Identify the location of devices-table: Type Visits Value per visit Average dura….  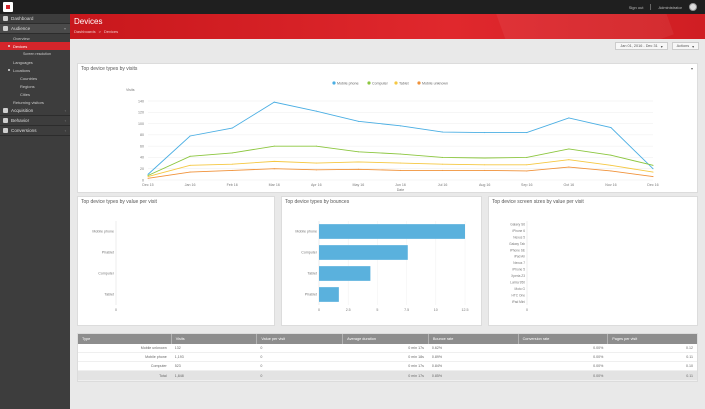
(387, 357).